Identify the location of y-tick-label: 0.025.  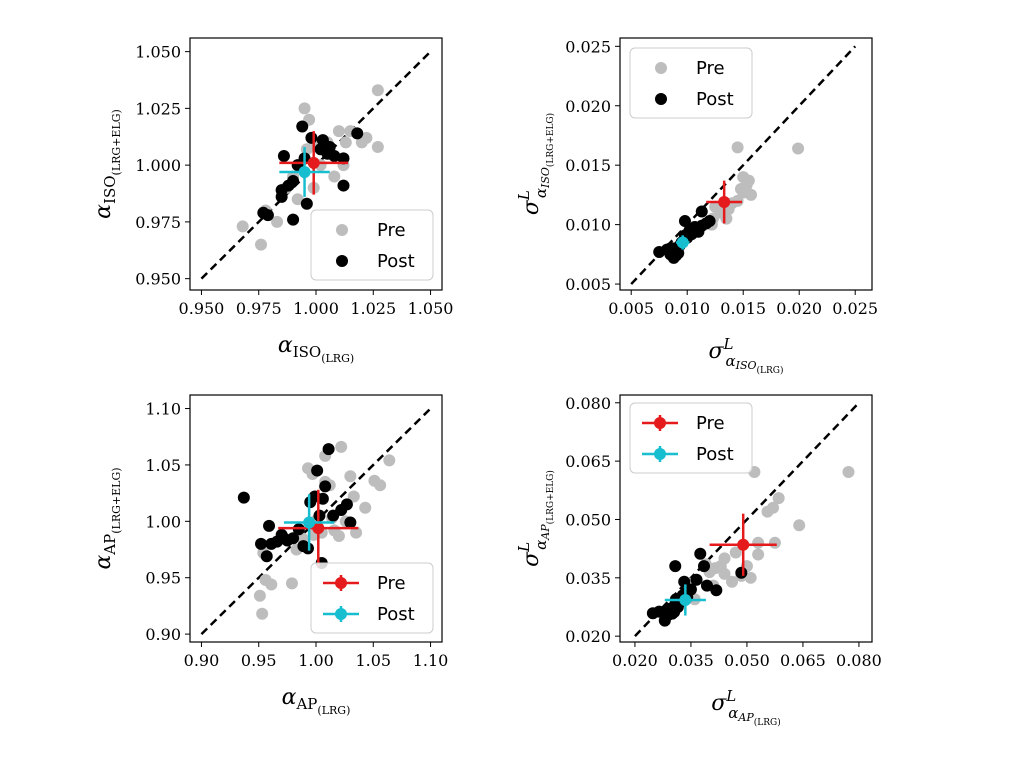
(588, 46).